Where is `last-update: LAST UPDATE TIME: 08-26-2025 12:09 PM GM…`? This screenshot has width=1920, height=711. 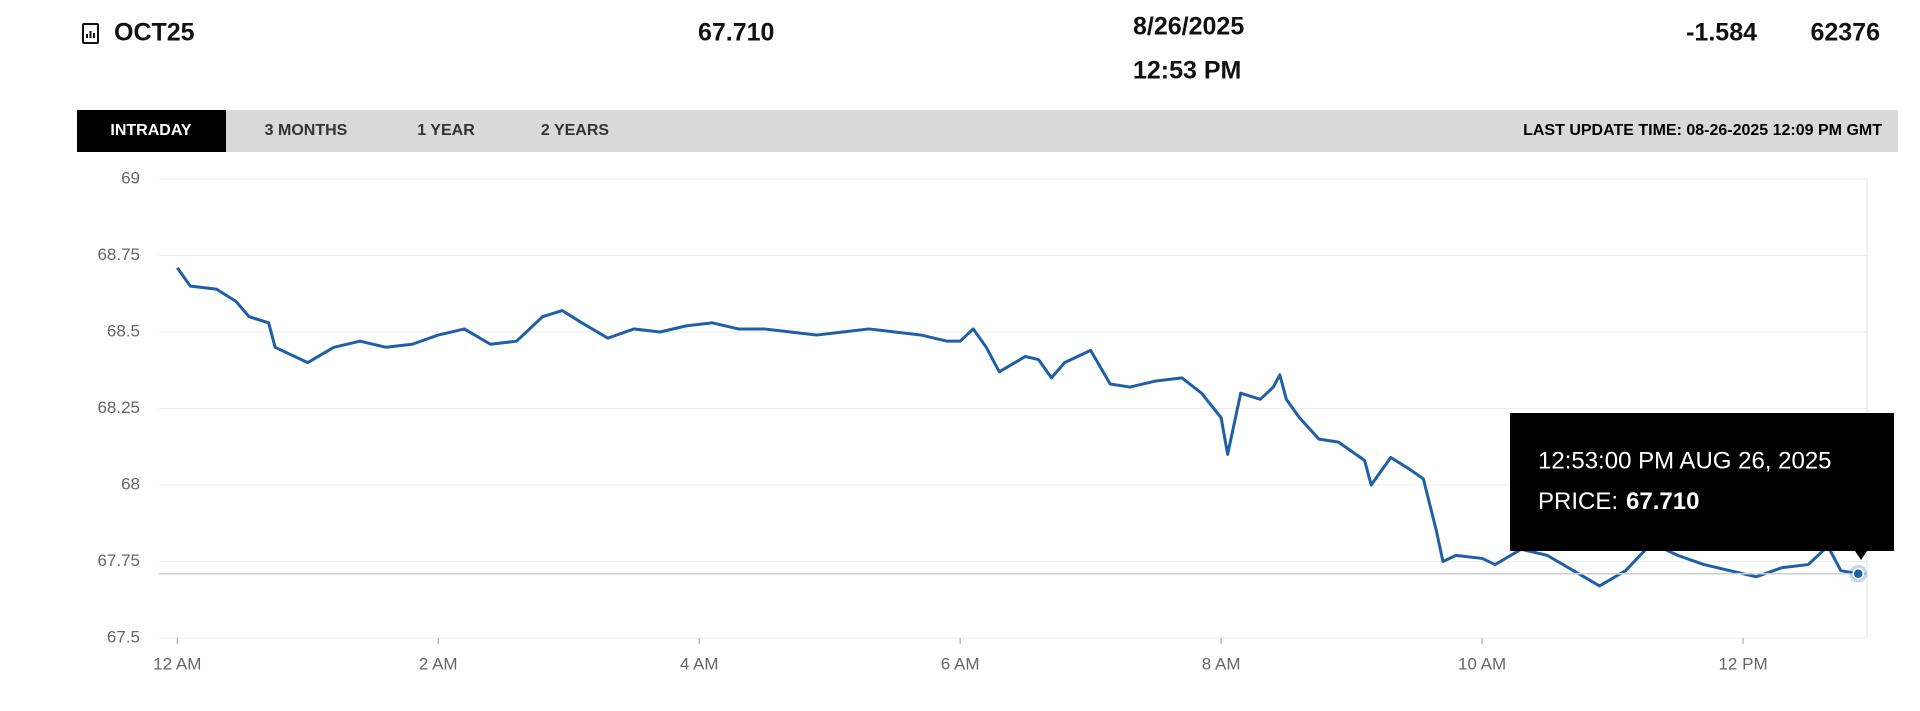
last-update: LAST UPDATE TIME: 08-26-2025 12:09 PM GM… is located at coordinates (1702, 130).